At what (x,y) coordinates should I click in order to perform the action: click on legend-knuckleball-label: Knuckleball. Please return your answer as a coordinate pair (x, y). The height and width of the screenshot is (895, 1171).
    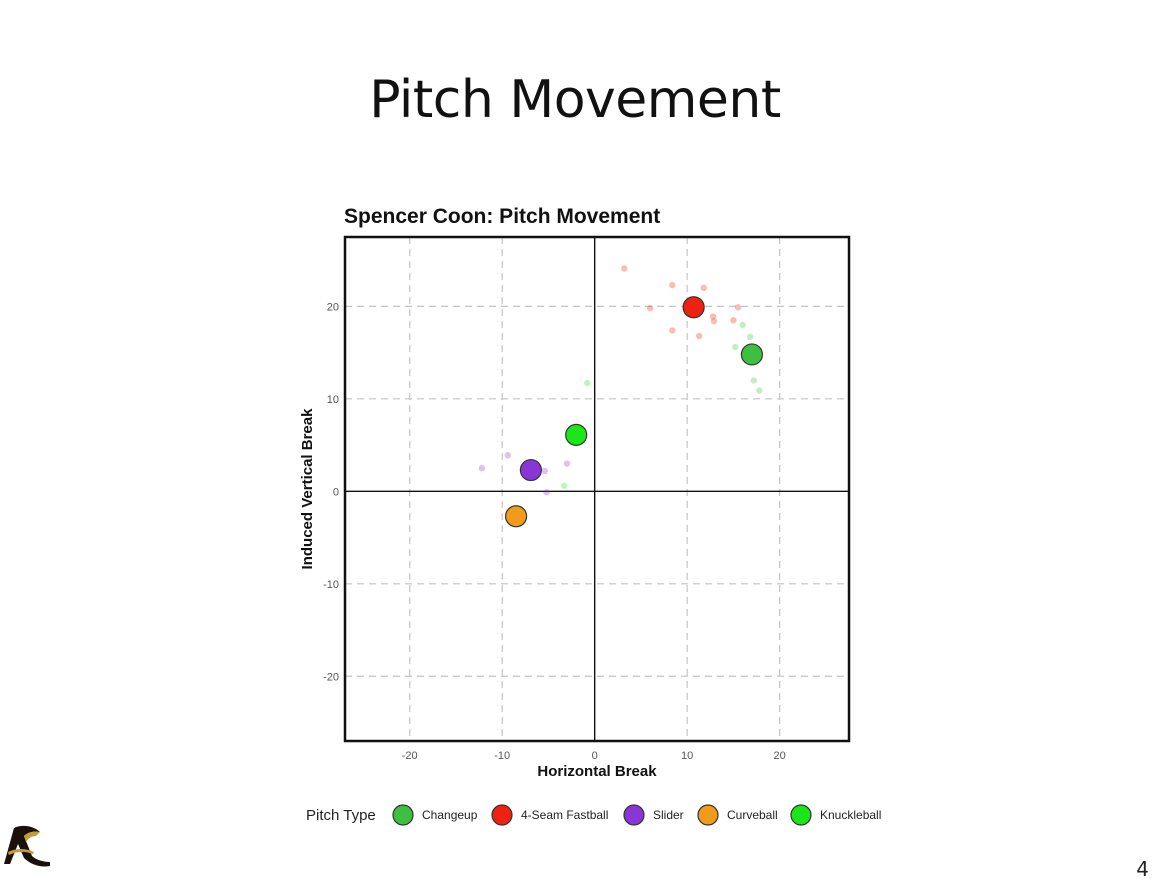
    Looking at the image, I should click on (850, 815).